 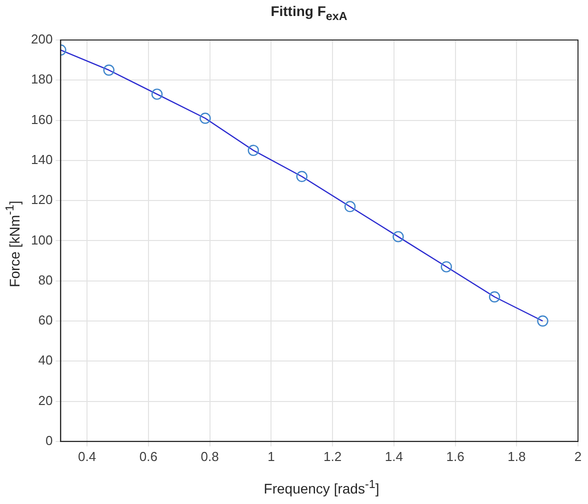 What do you see at coordinates (578, 456) in the screenshot?
I see `x-tick-label: 2` at bounding box center [578, 456].